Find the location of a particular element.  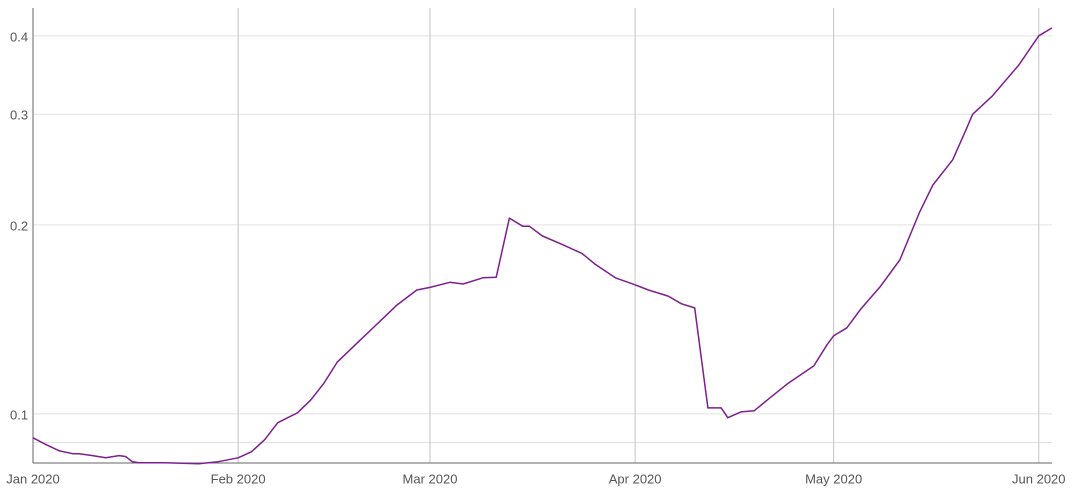

y-tick-label: 0.4 is located at coordinates (19, 36).